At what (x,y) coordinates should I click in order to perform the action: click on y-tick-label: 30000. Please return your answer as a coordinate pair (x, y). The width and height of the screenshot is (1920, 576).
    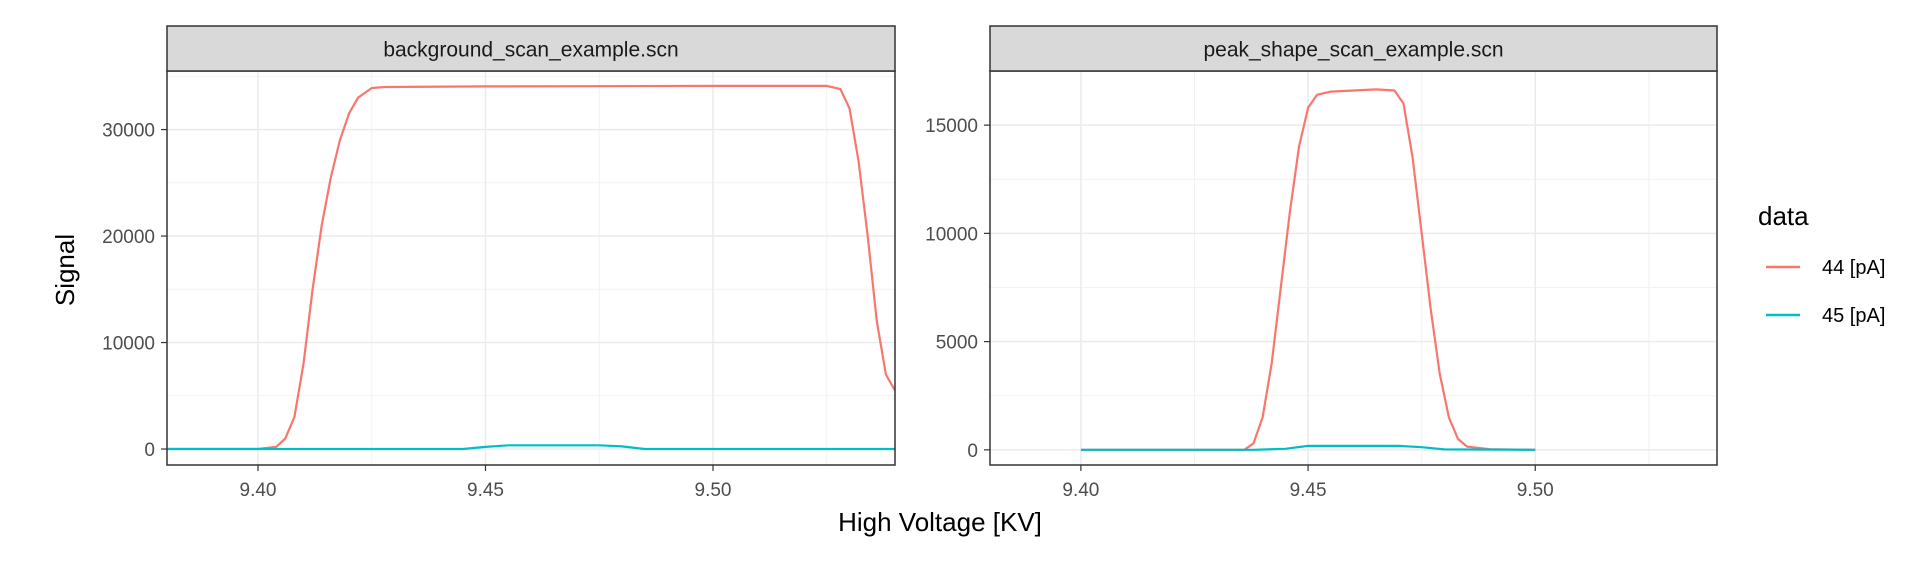
    Looking at the image, I should click on (128, 131).